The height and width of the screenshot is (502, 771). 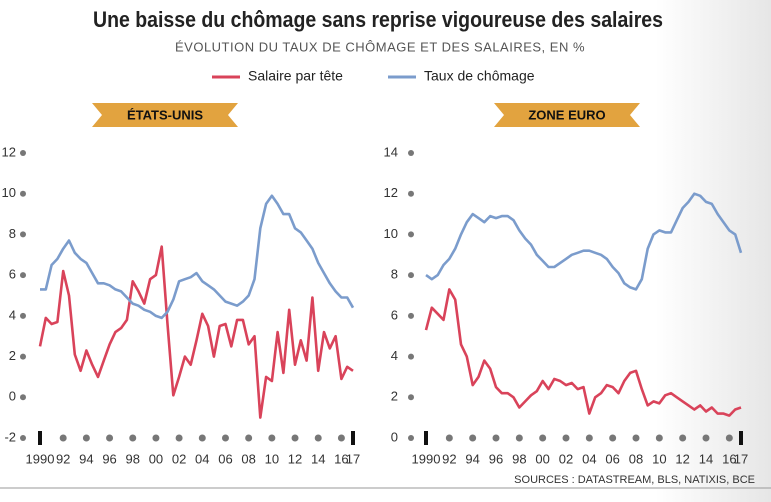 What do you see at coordinates (394, 436) in the screenshot?
I see `y-tick-label: 0` at bounding box center [394, 436].